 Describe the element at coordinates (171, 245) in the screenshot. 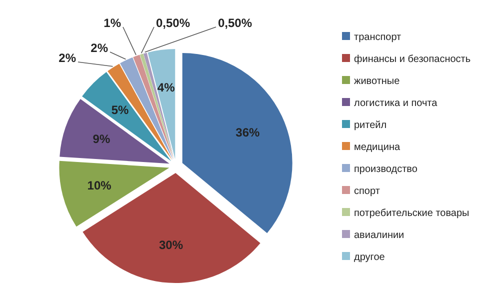

I see `data-label: 30%` at that location.